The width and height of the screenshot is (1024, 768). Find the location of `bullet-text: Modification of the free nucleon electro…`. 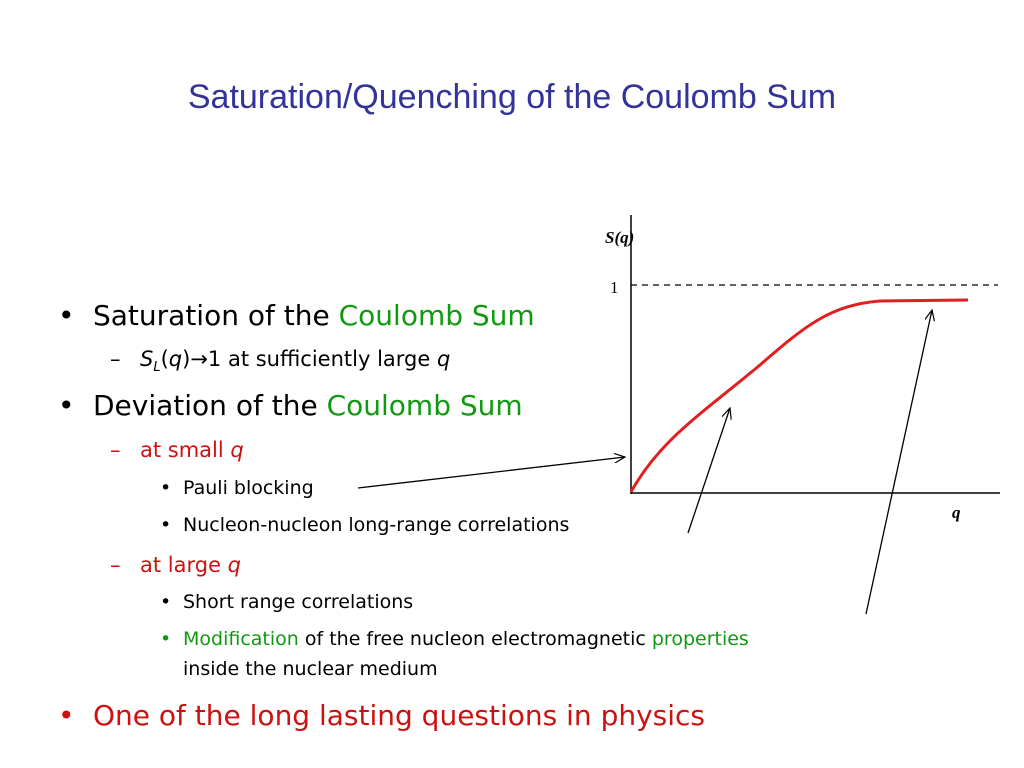

bullet-text: Modification of the free nucleon electro… is located at coordinates (466, 639).